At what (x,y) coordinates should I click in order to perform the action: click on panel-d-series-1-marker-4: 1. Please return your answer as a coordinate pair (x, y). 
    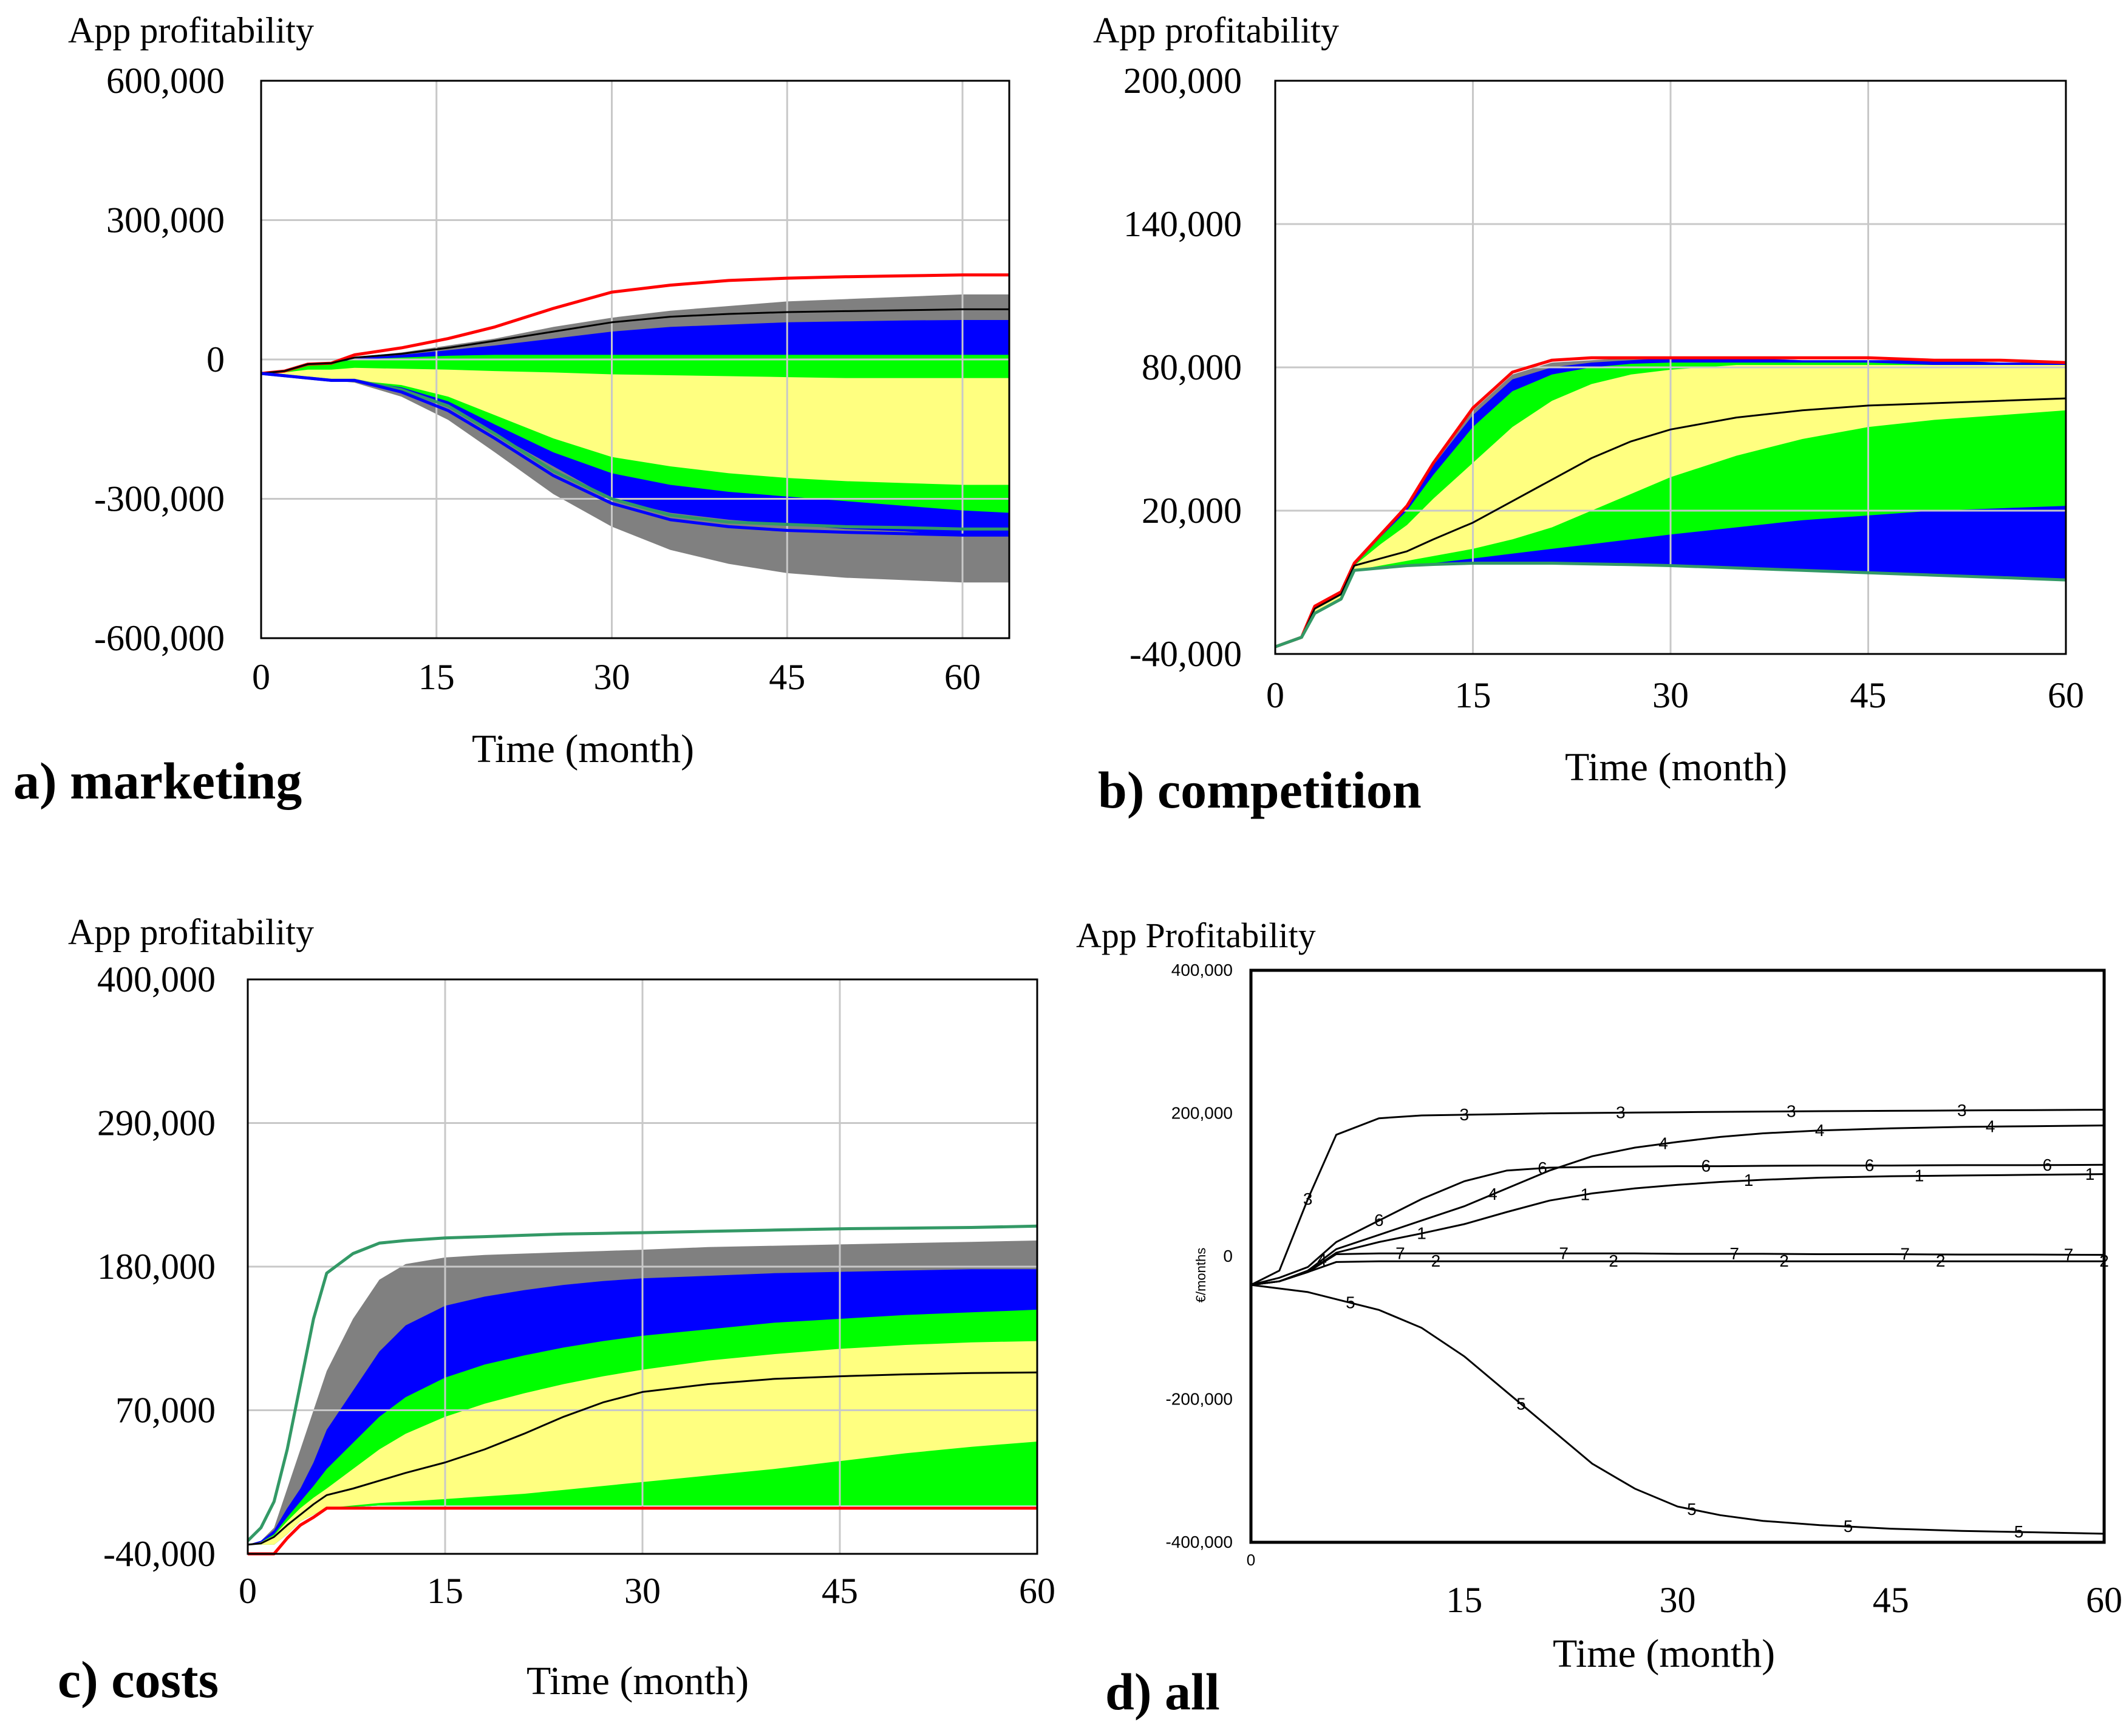
    Looking at the image, I should click on (2090, 1174).